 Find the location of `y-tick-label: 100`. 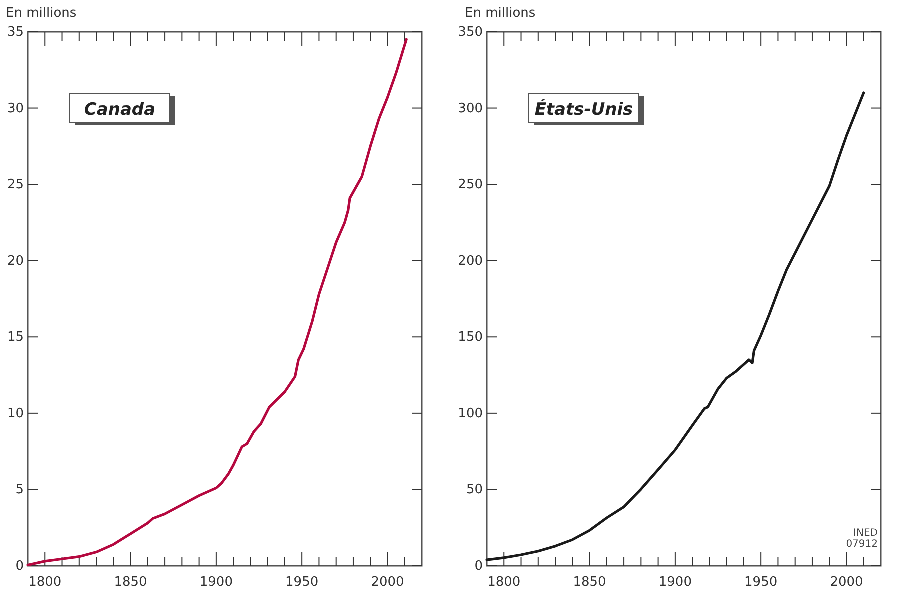

y-tick-label: 100 is located at coordinates (470, 414).